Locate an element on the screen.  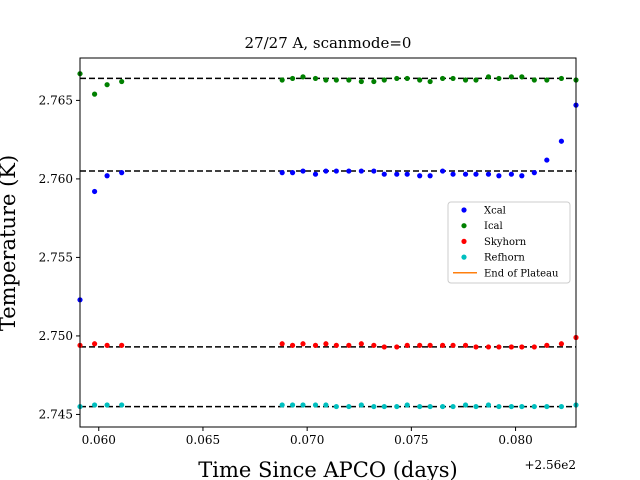
chart-title: 27/27 A, scanmode=0 is located at coordinates (328, 43).